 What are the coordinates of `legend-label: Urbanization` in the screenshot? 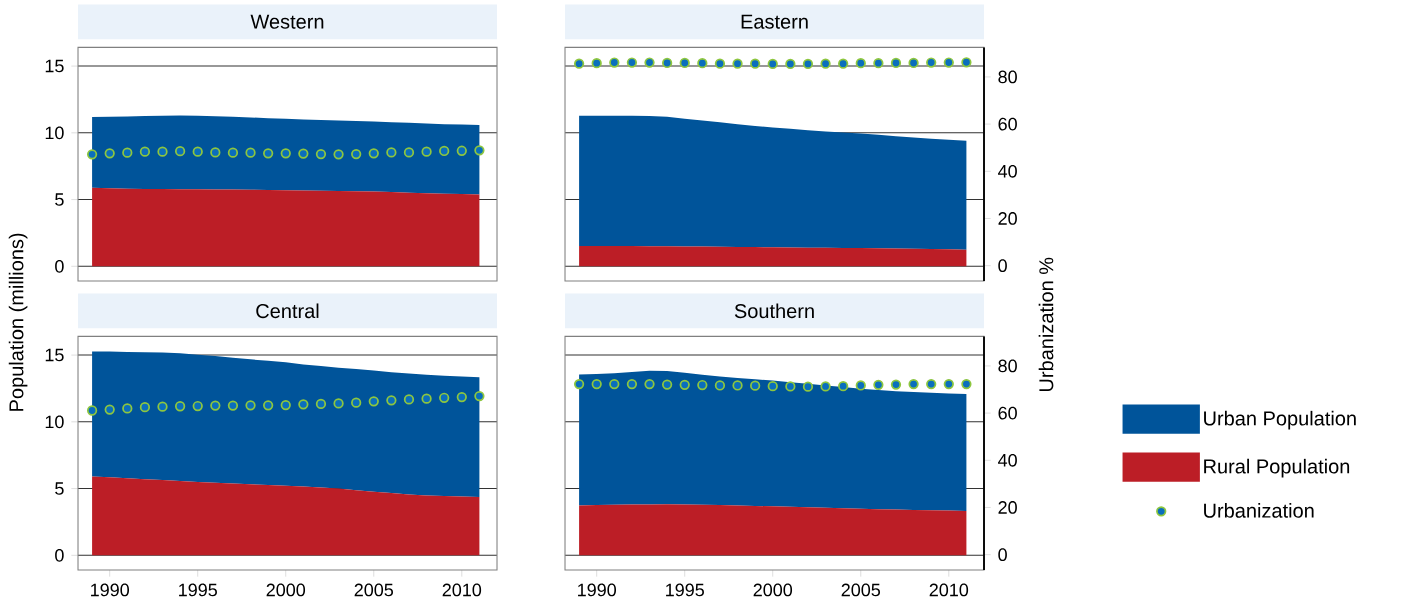 It's located at (1259, 510).